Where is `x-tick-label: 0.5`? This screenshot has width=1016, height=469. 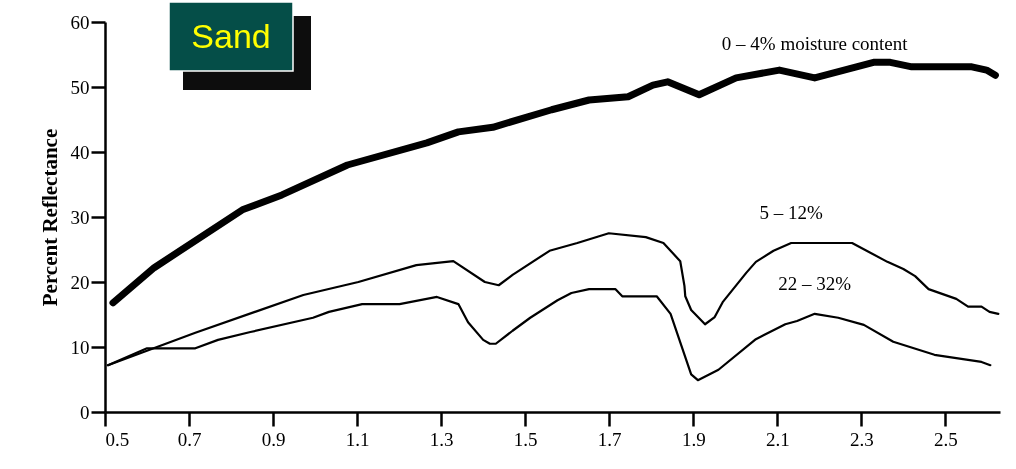
x-tick-label: 0.5 is located at coordinates (117, 439).